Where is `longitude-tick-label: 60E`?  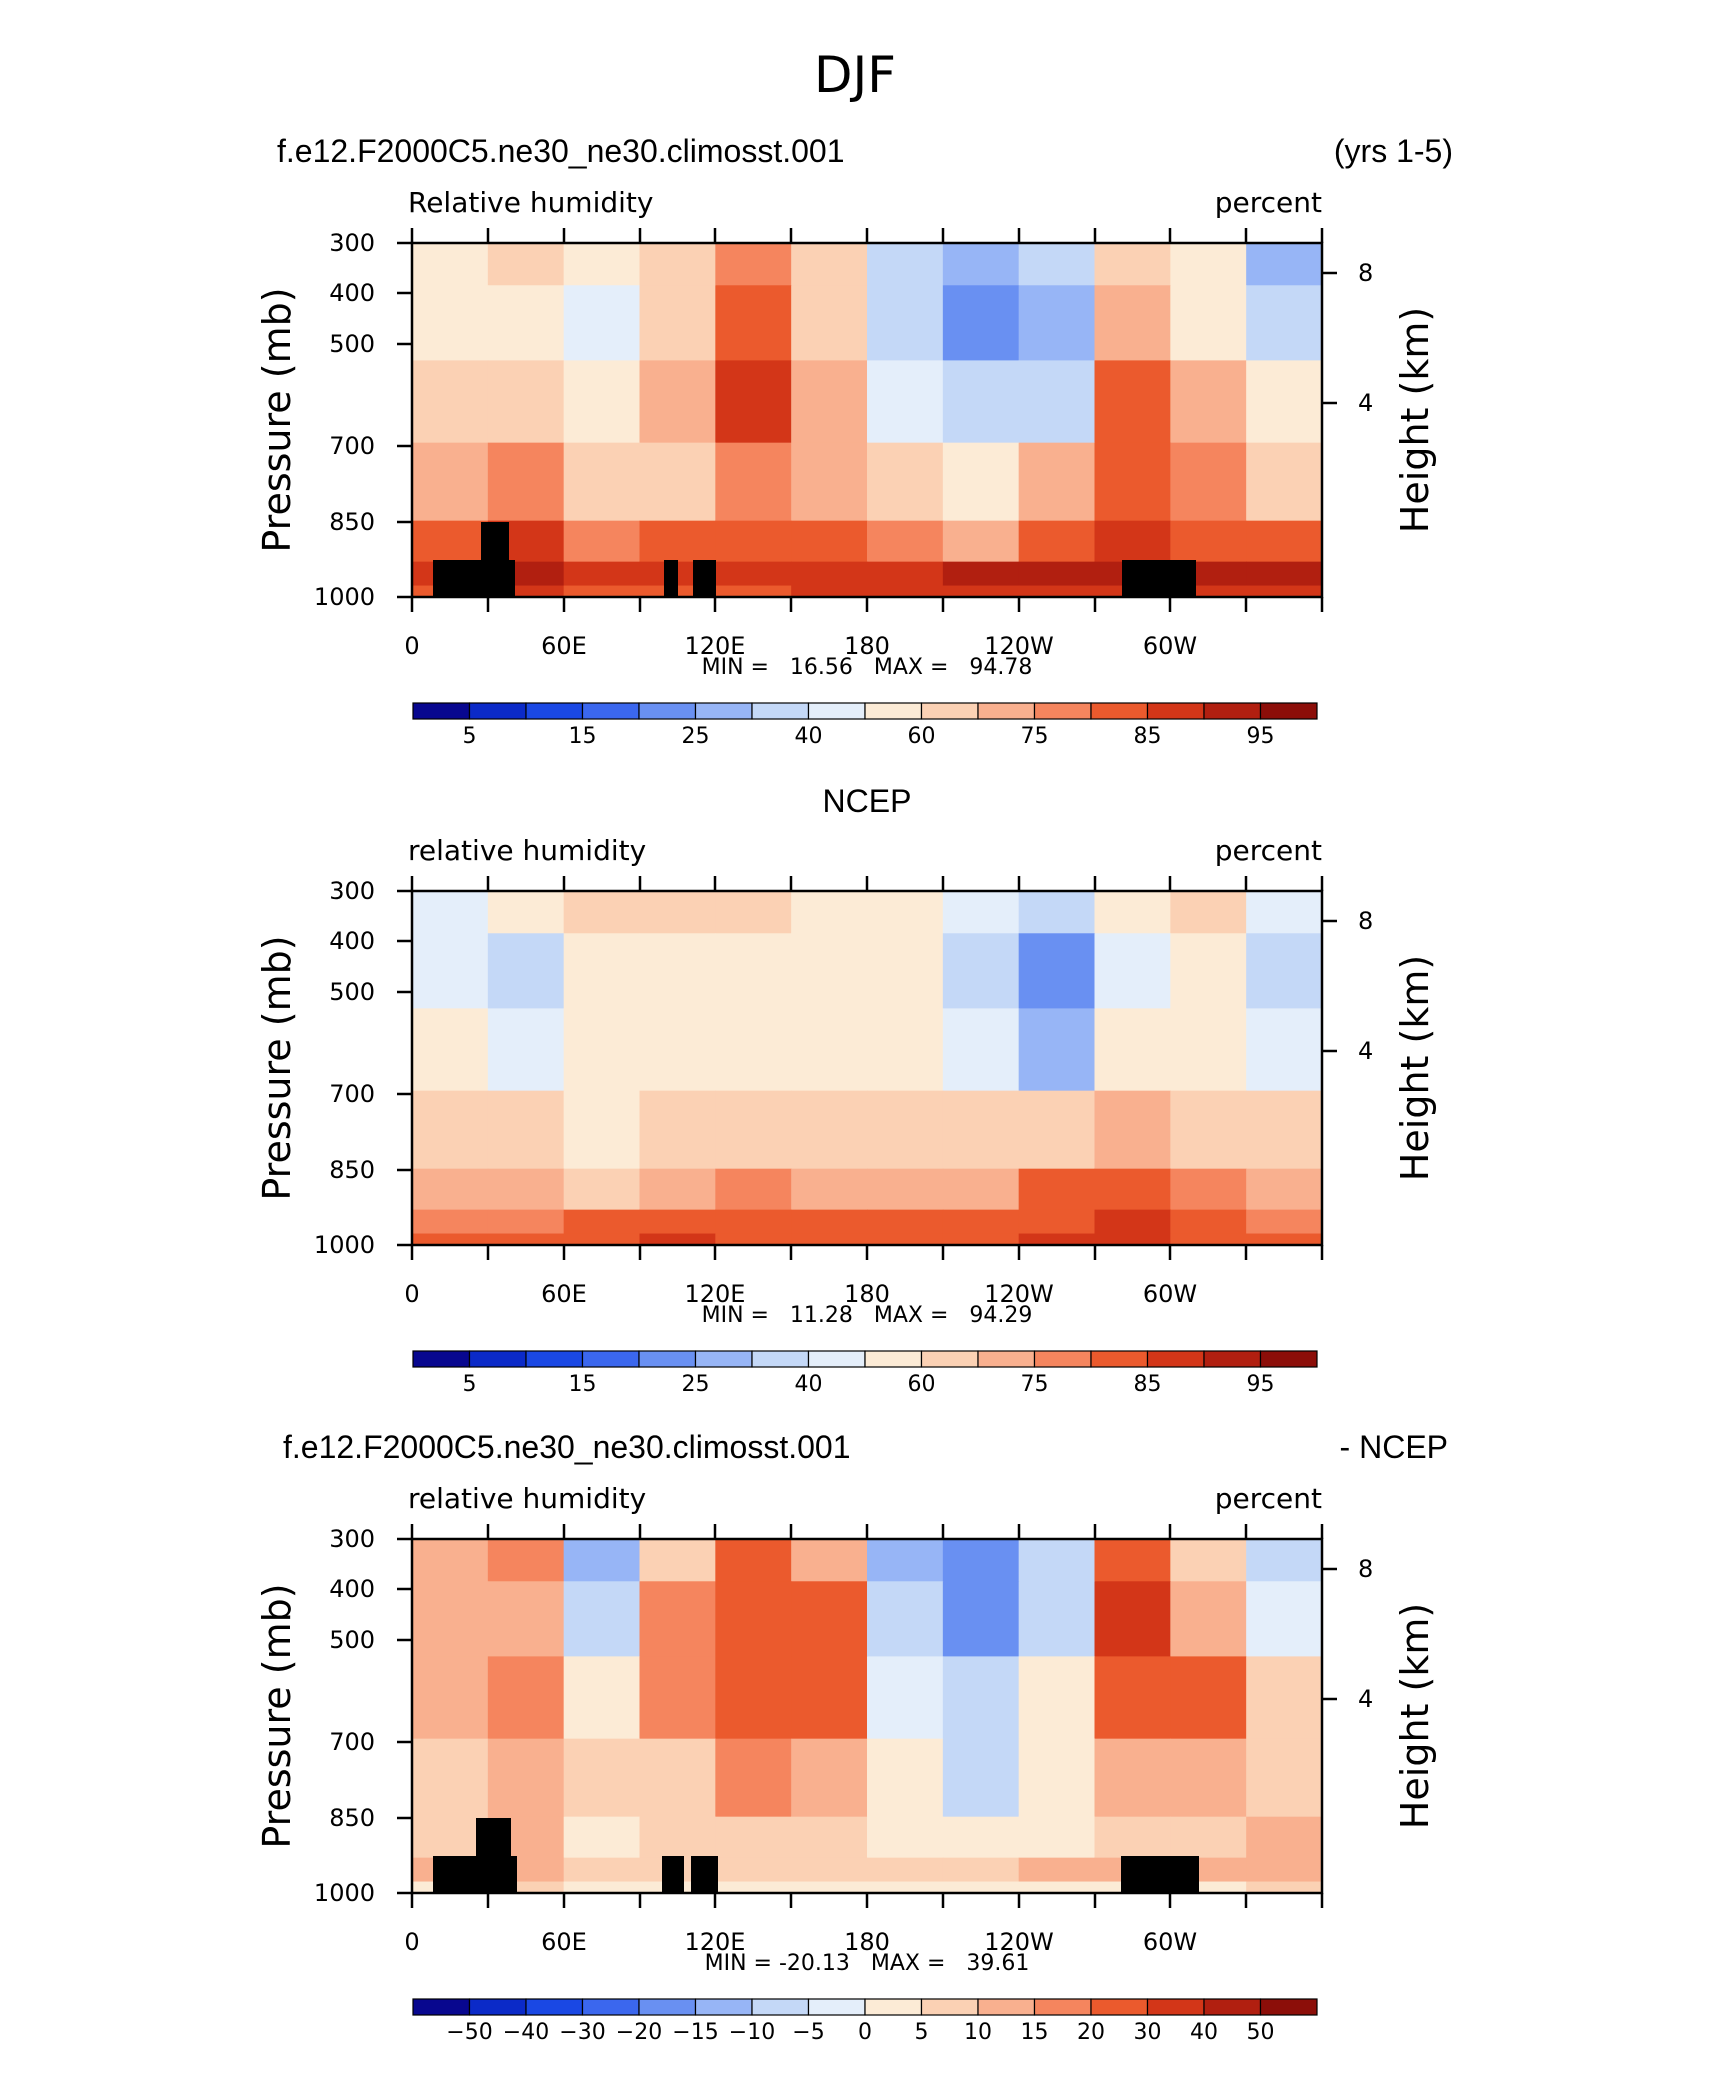 longitude-tick-label: 60E is located at coordinates (564, 1942).